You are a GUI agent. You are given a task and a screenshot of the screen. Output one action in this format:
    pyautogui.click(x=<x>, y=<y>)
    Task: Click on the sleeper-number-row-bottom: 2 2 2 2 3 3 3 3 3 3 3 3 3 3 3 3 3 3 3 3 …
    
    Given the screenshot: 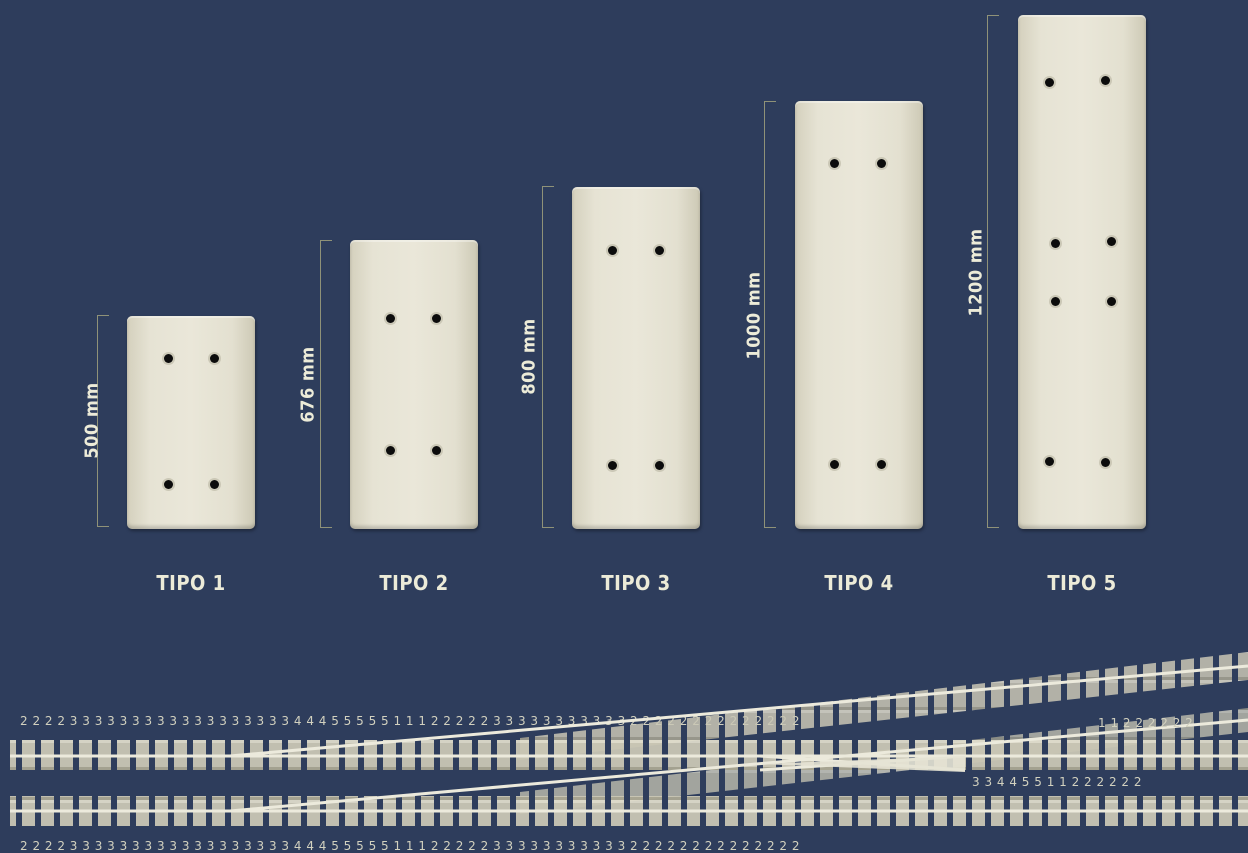 What is the action you would take?
    pyautogui.click(x=410, y=846)
    